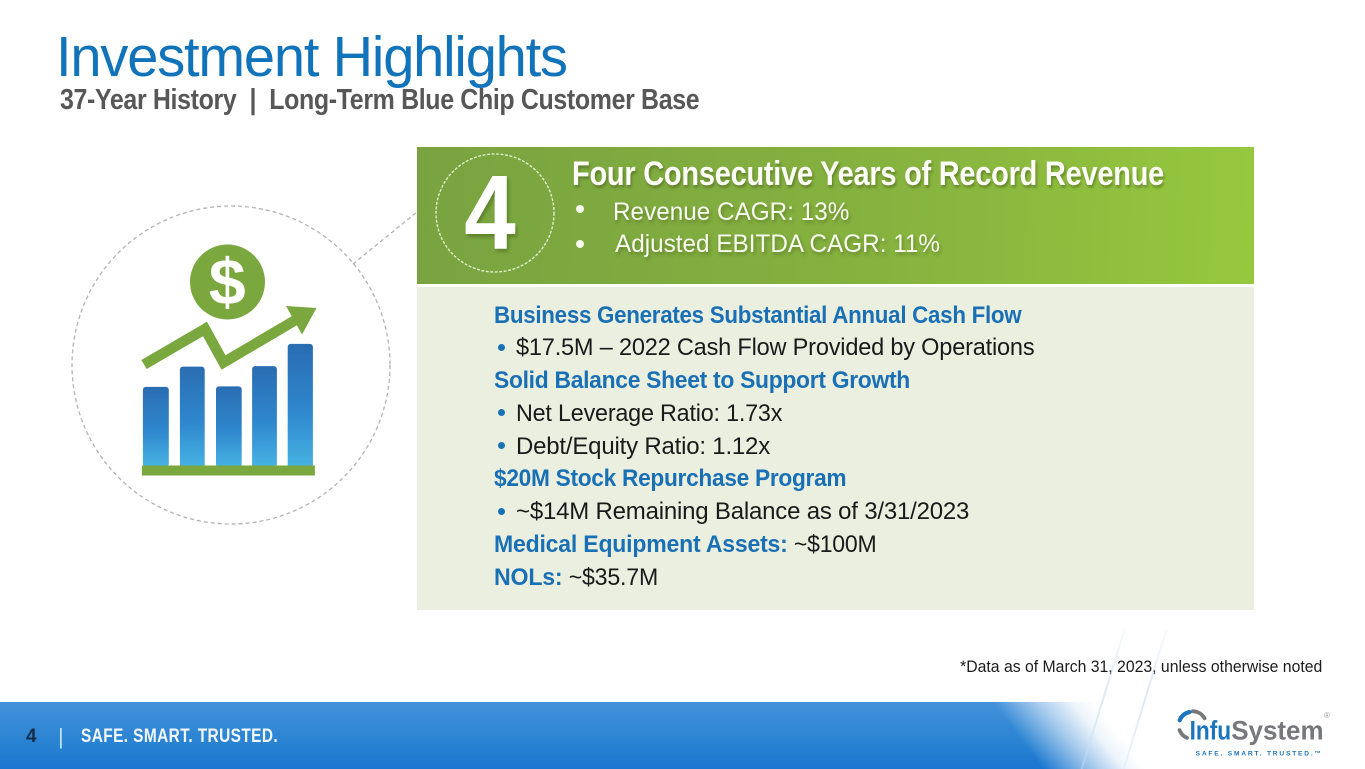 This screenshot has height=769, width=1365. What do you see at coordinates (1211, 730) in the screenshot?
I see `svg-text: Infu` at bounding box center [1211, 730].